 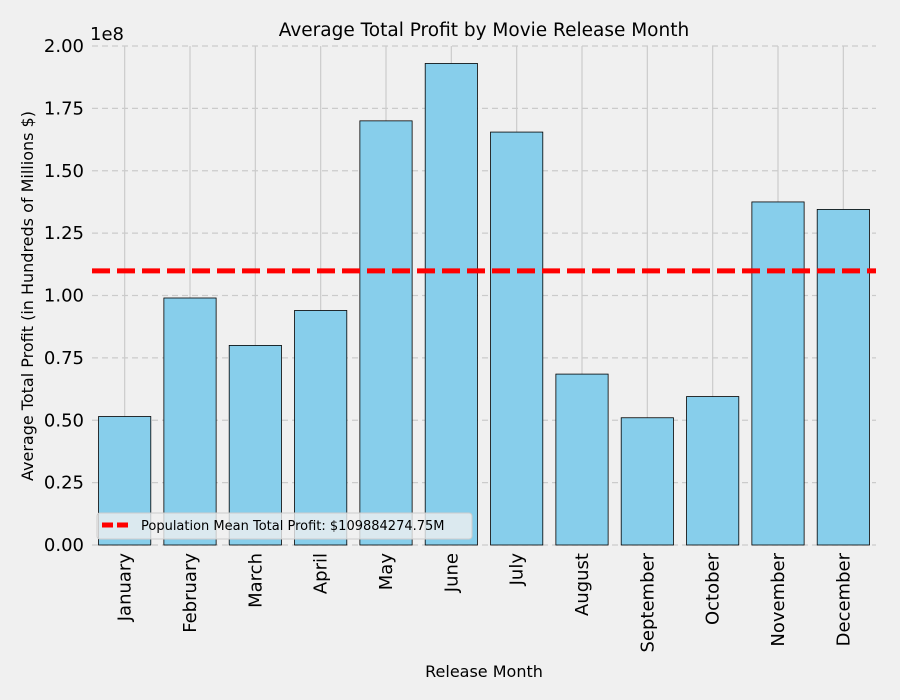 I want to click on bar-august, so click(x=582, y=459).